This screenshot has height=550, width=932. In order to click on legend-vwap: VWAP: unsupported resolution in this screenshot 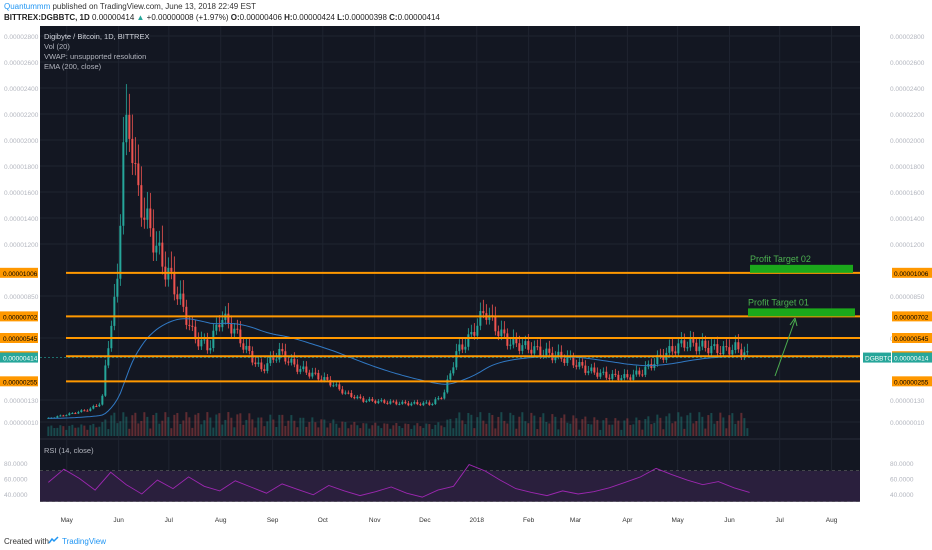, I will do `click(95, 56)`.